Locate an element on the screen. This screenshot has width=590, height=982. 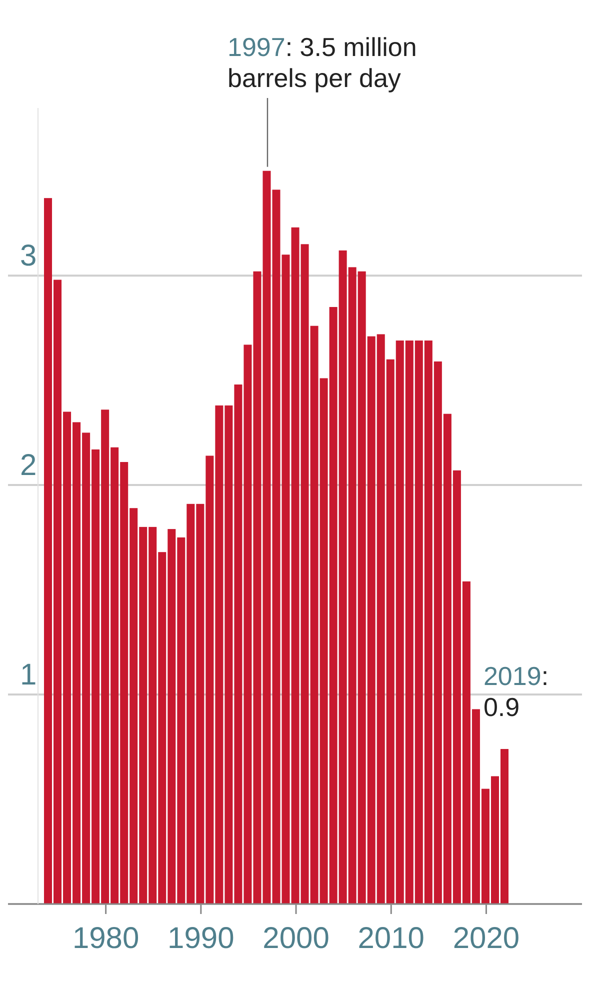
y-tick-label: 1 is located at coordinates (28, 675).